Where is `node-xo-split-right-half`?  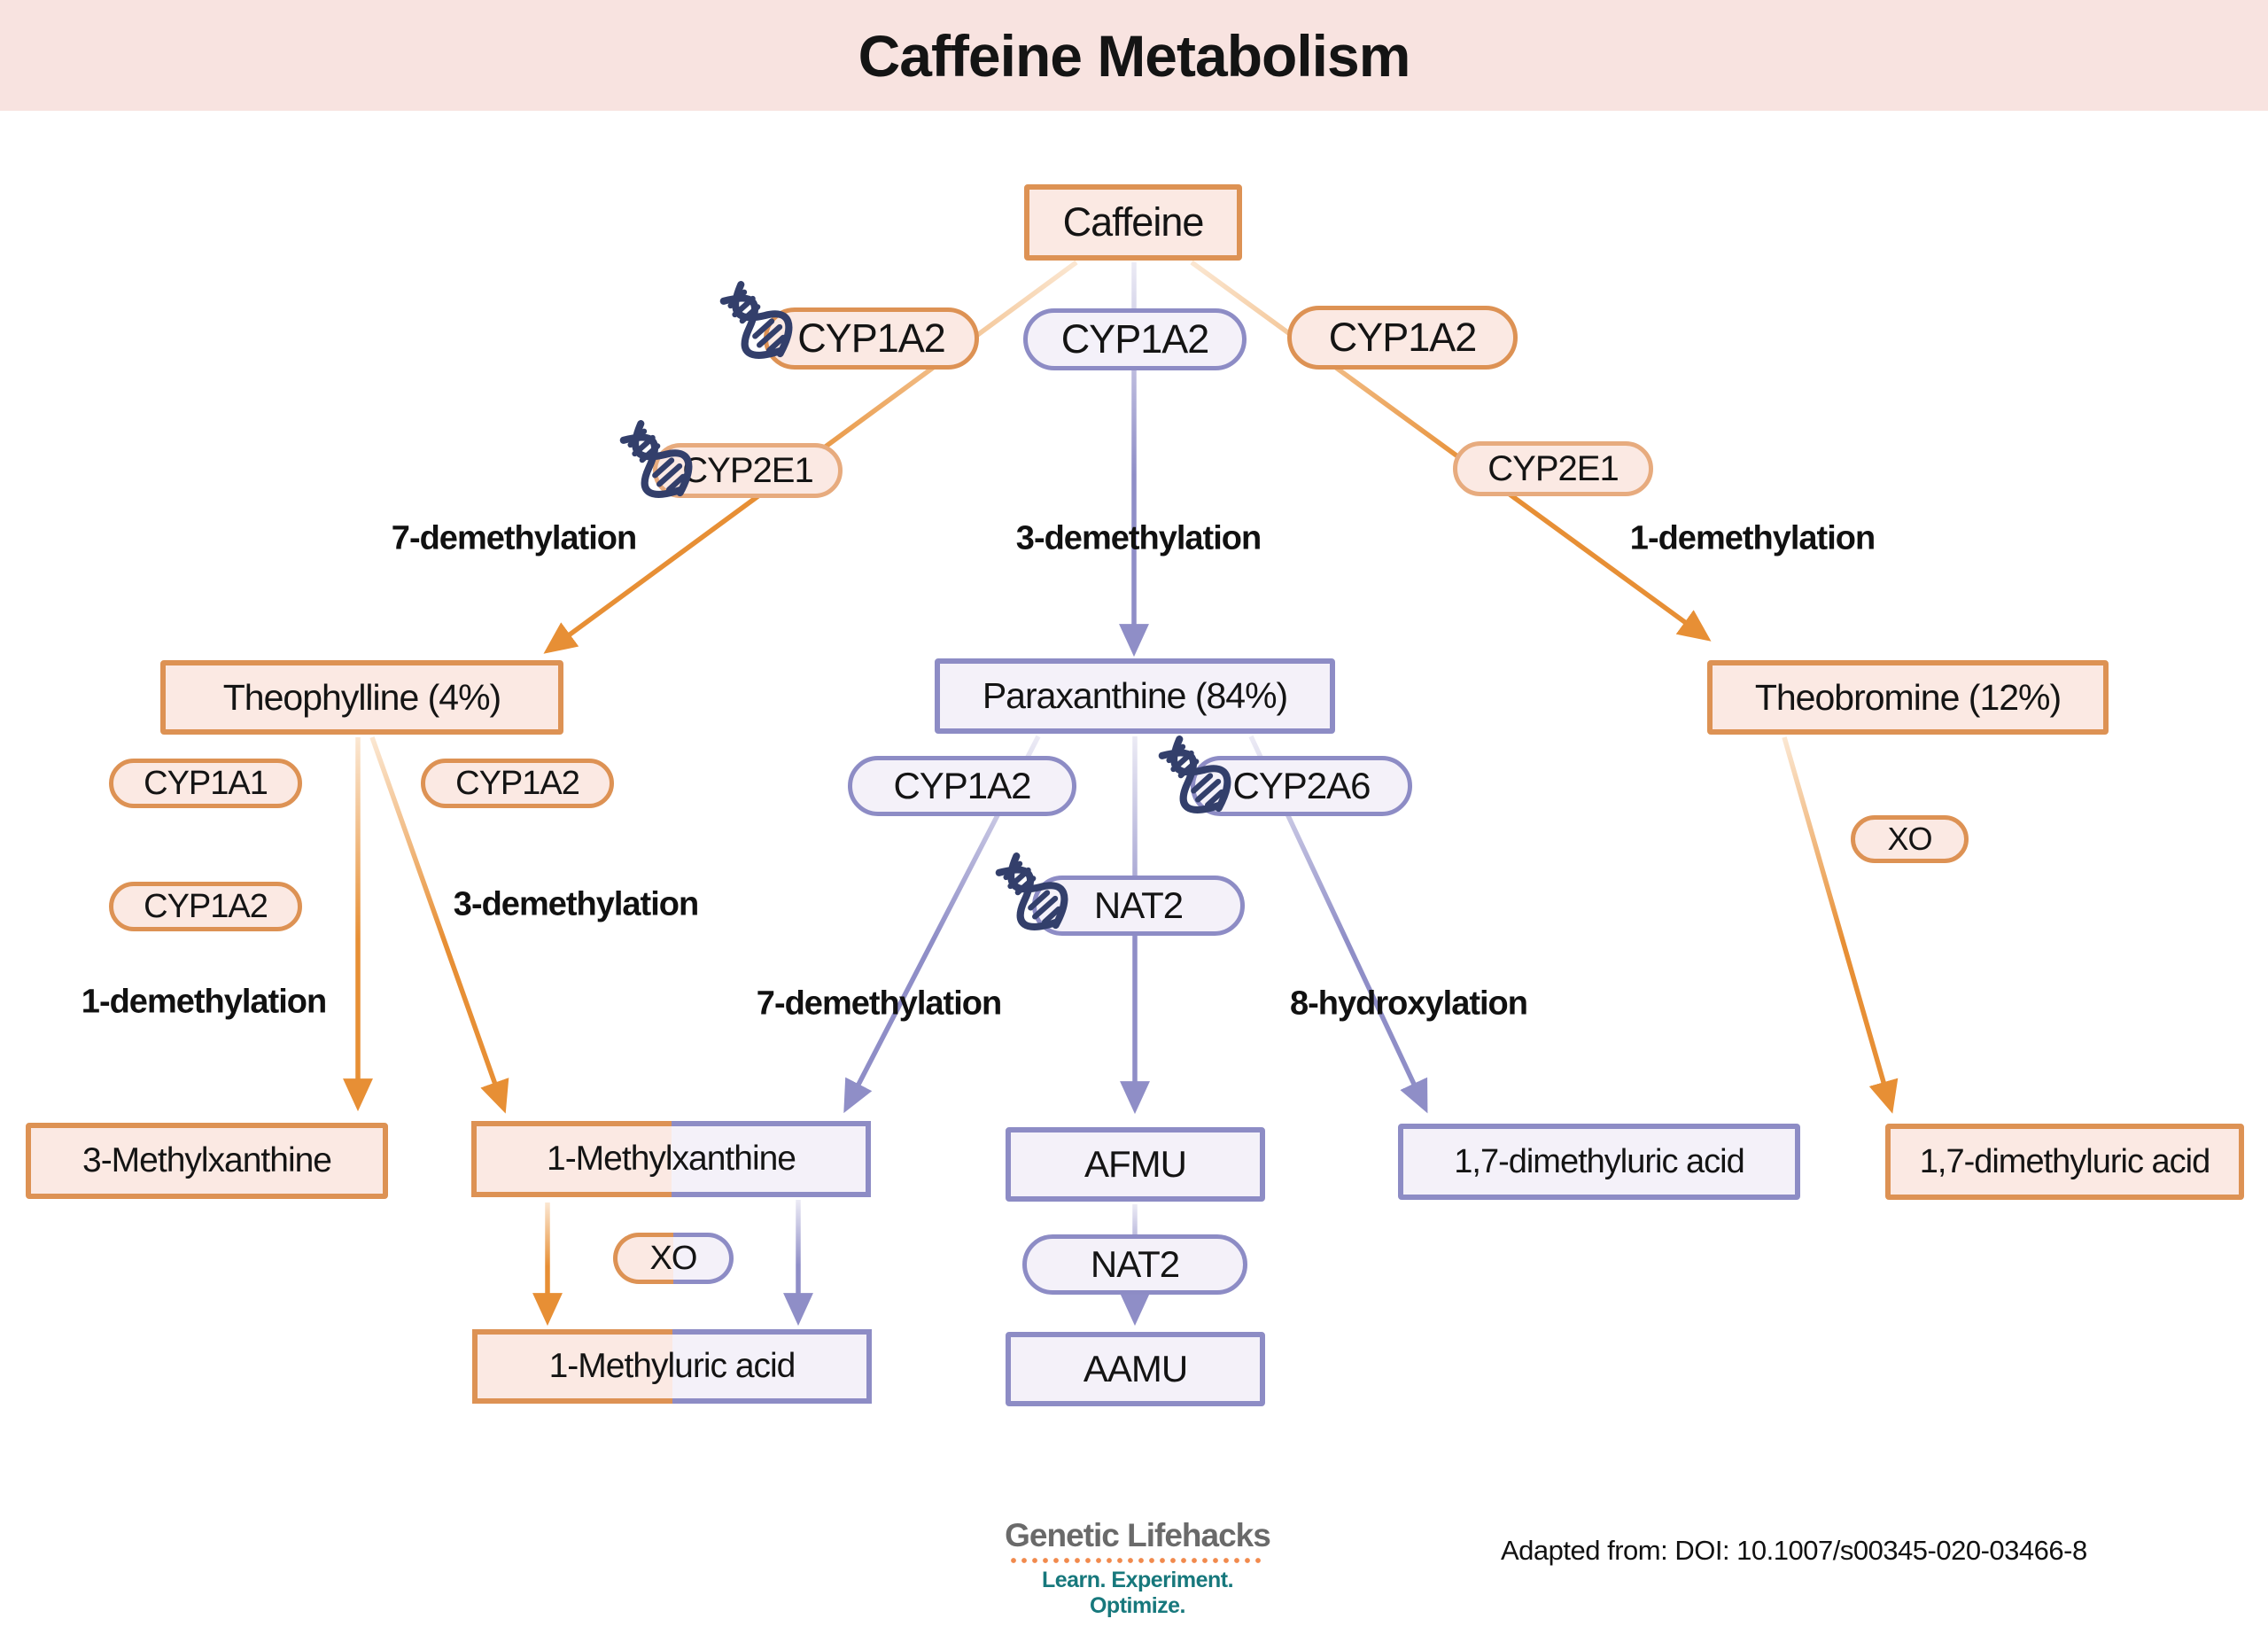
node-xo-split-right-half is located at coordinates (703, 1258).